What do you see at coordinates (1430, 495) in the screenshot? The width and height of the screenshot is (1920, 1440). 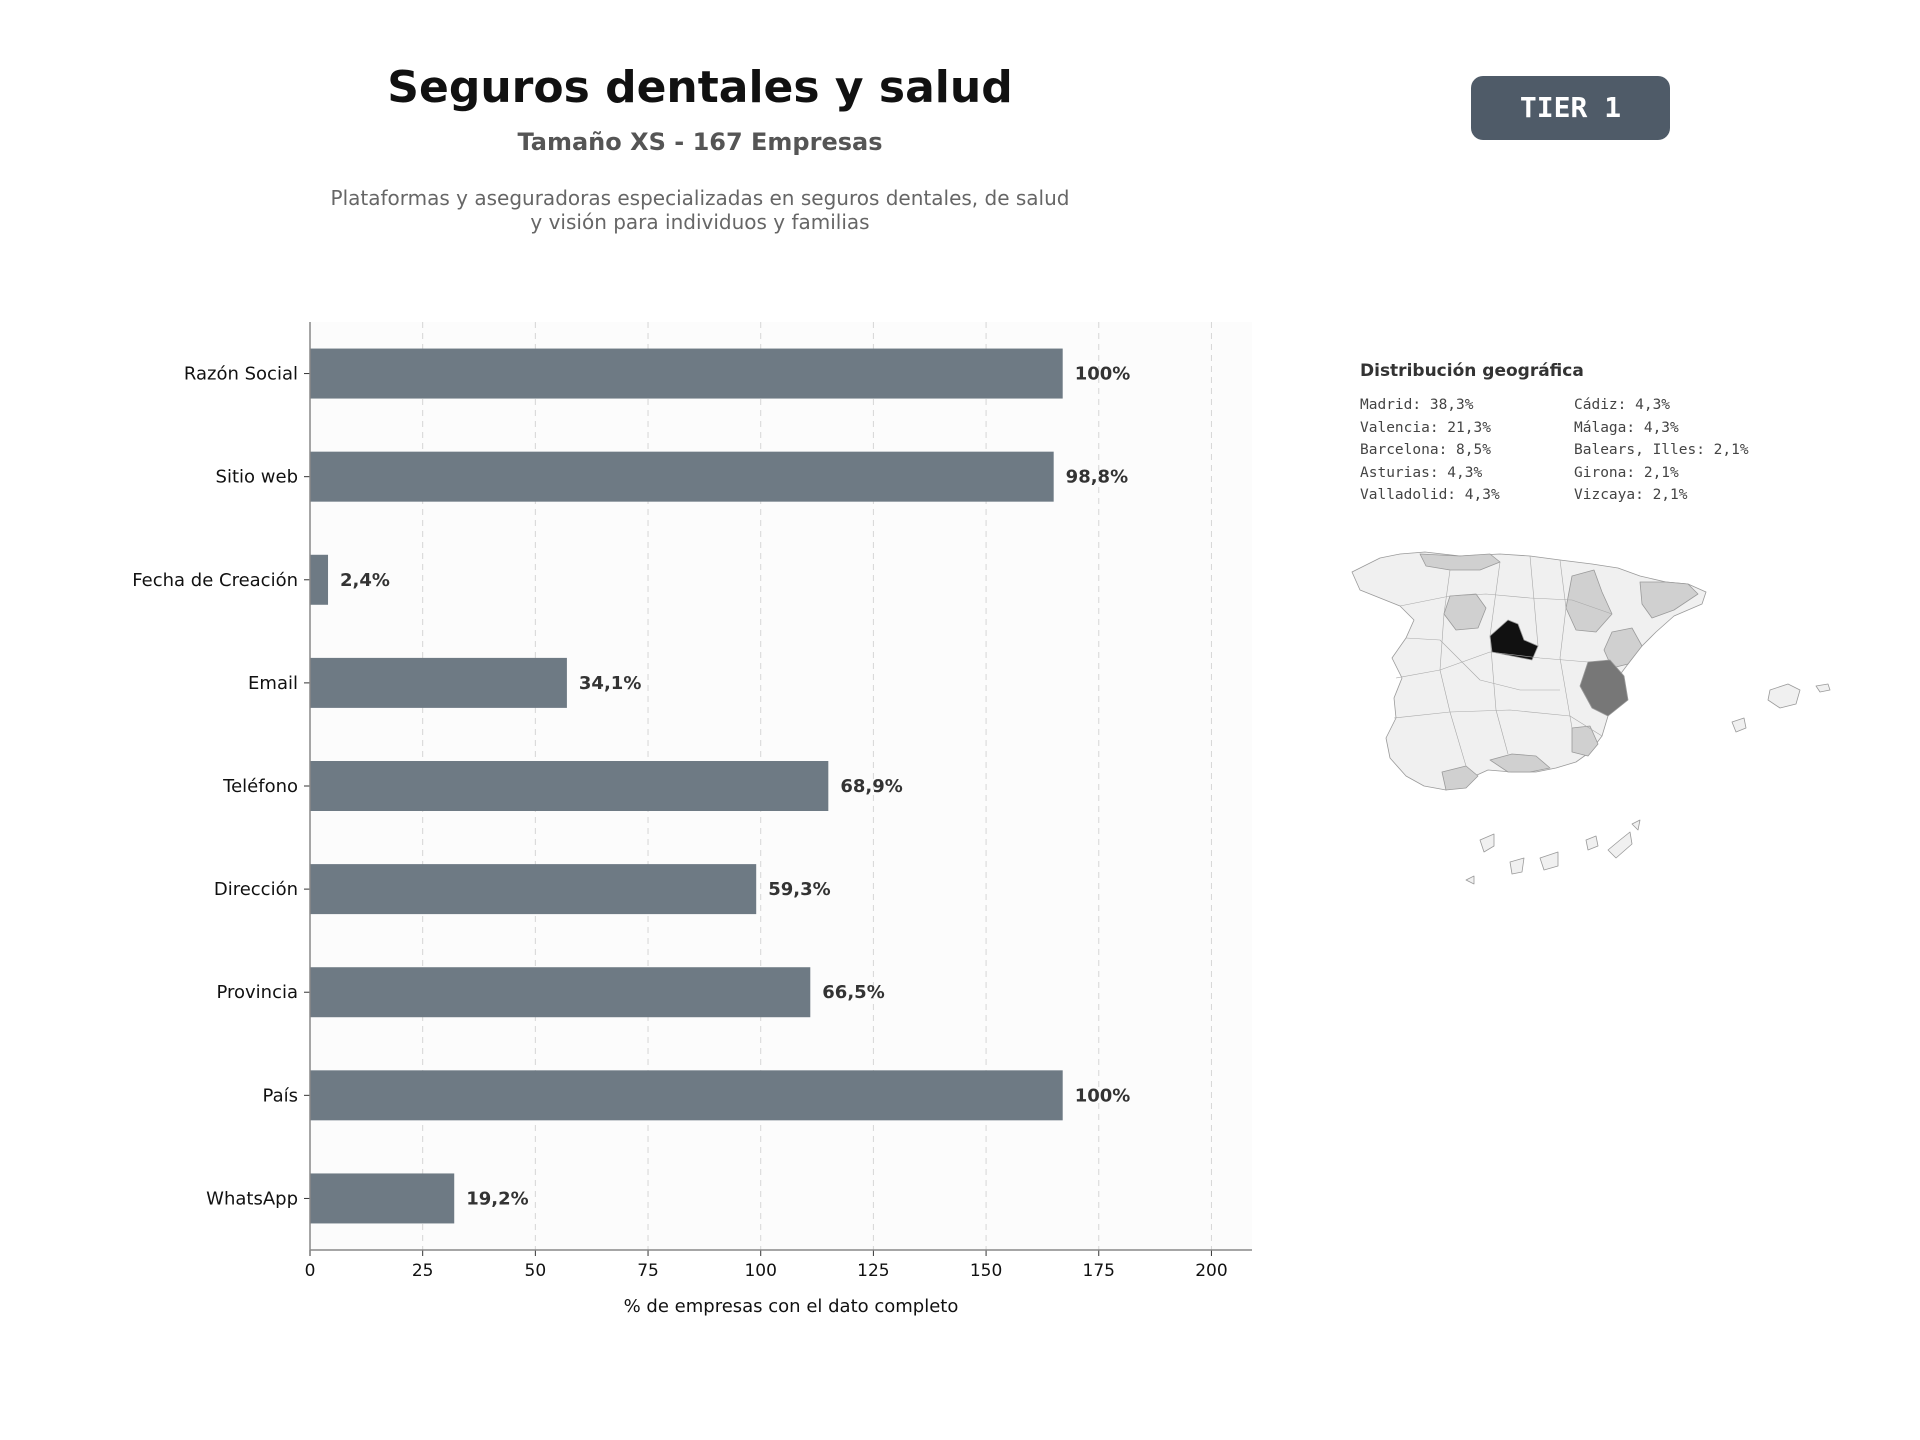 I see `geo-item: Valladolid: 4,3%` at bounding box center [1430, 495].